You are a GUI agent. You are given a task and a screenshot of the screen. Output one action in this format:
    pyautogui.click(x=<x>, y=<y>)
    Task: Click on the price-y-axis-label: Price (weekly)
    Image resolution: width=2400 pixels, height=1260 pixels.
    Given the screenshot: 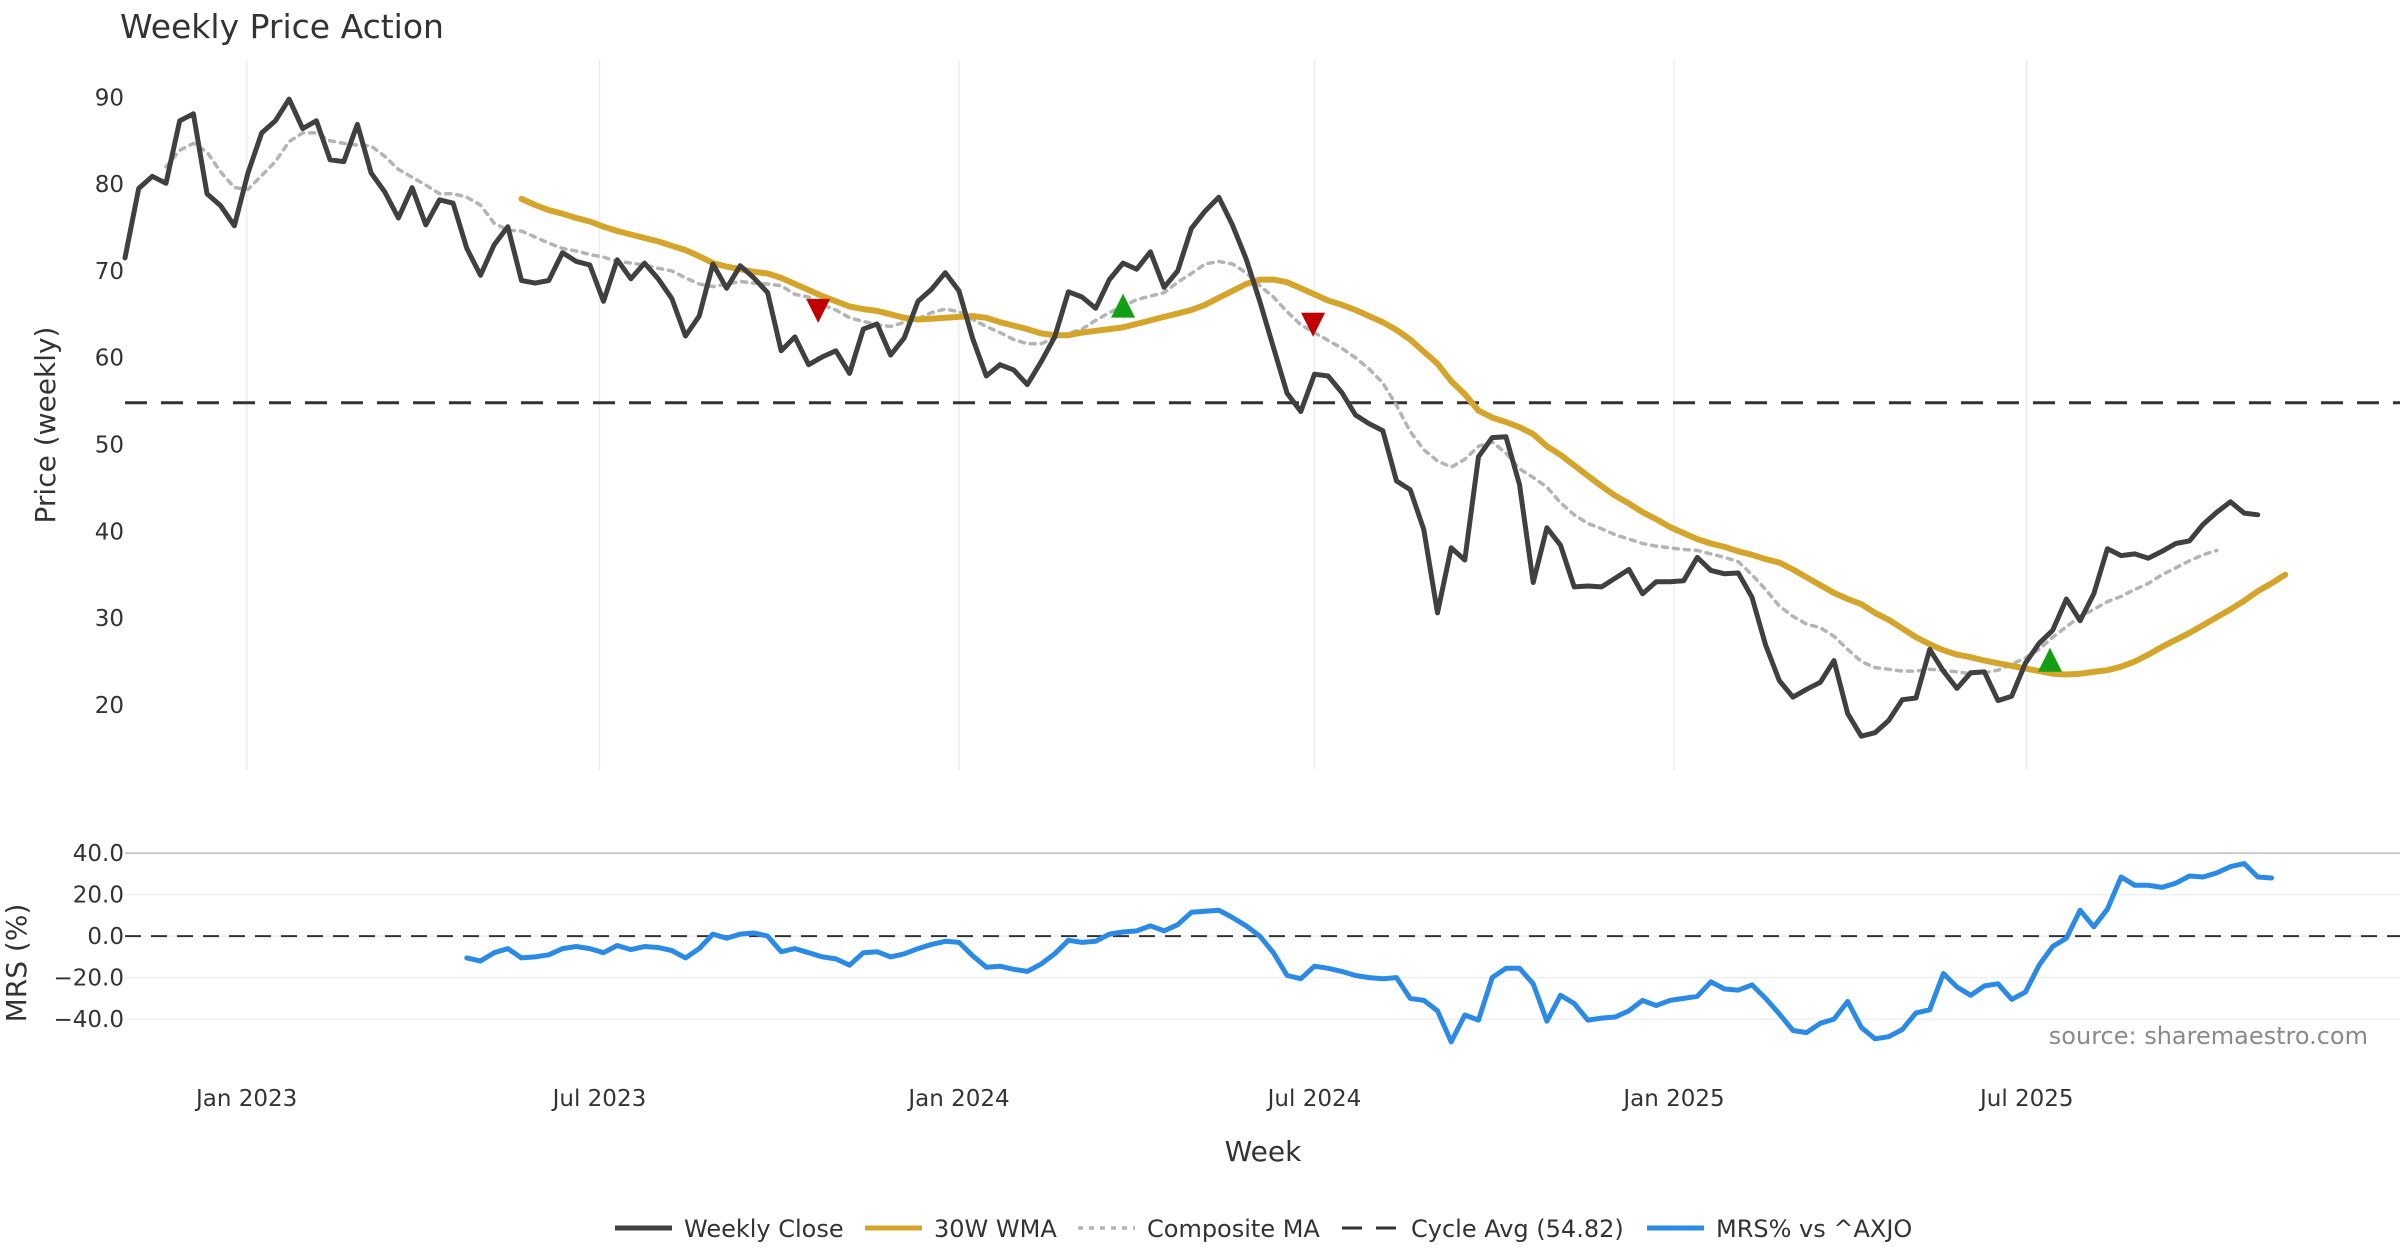 What is the action you would take?
    pyautogui.click(x=45, y=425)
    